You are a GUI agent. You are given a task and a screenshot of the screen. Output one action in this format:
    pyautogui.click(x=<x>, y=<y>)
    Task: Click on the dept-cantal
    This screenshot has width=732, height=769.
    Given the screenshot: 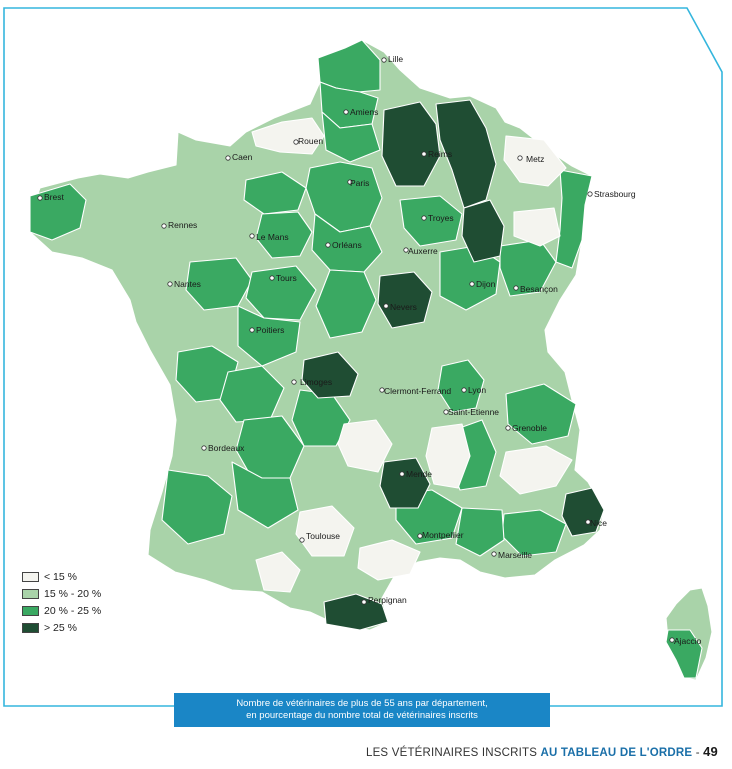 What is the action you would take?
    pyautogui.click(x=365, y=446)
    